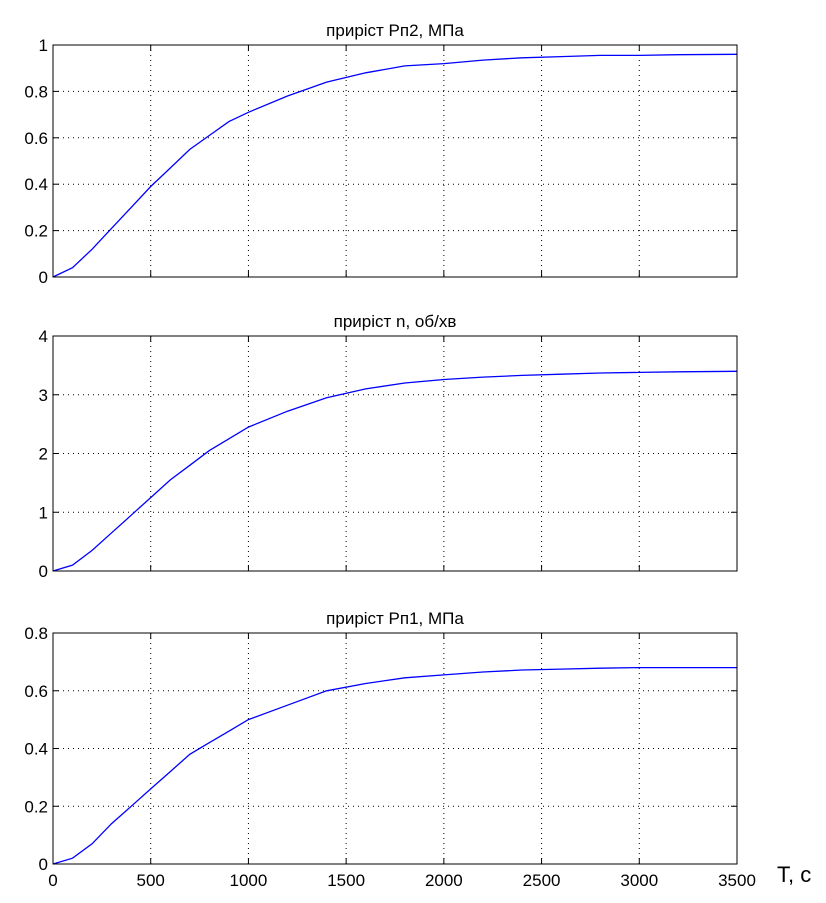  Describe the element at coordinates (36, 184) in the screenshot. I see `chart-1-ytick-label: 0.4` at that location.